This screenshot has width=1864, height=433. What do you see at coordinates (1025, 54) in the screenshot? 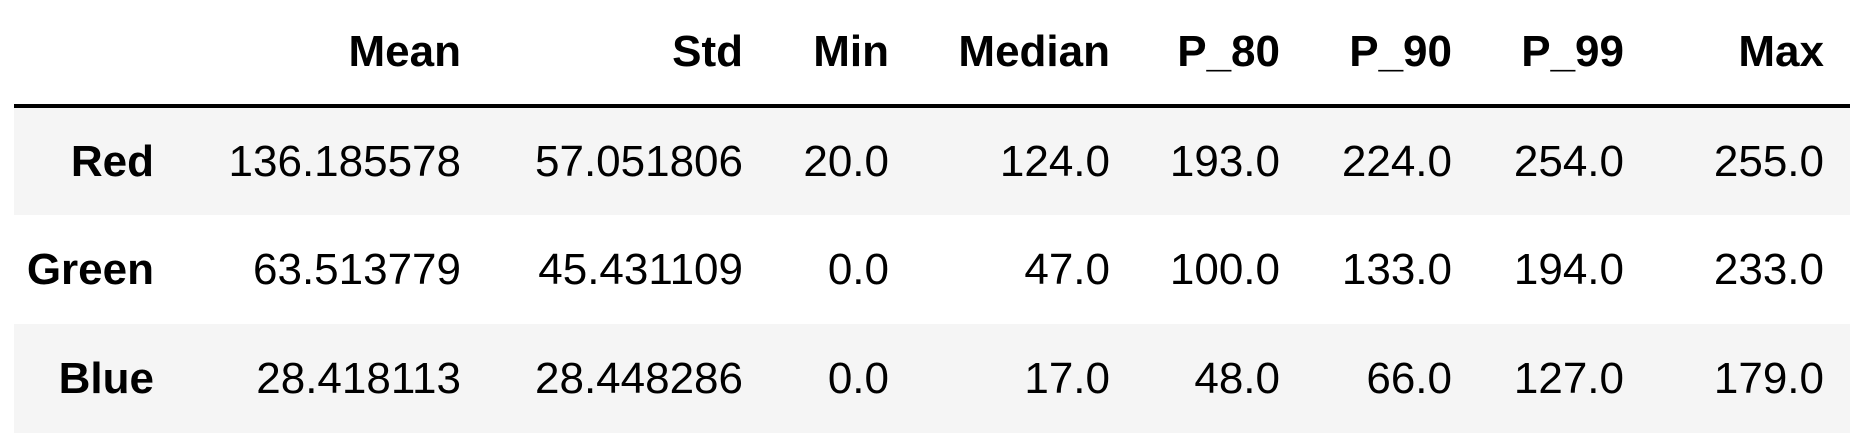
I see `column-header-median: Median` at bounding box center [1025, 54].